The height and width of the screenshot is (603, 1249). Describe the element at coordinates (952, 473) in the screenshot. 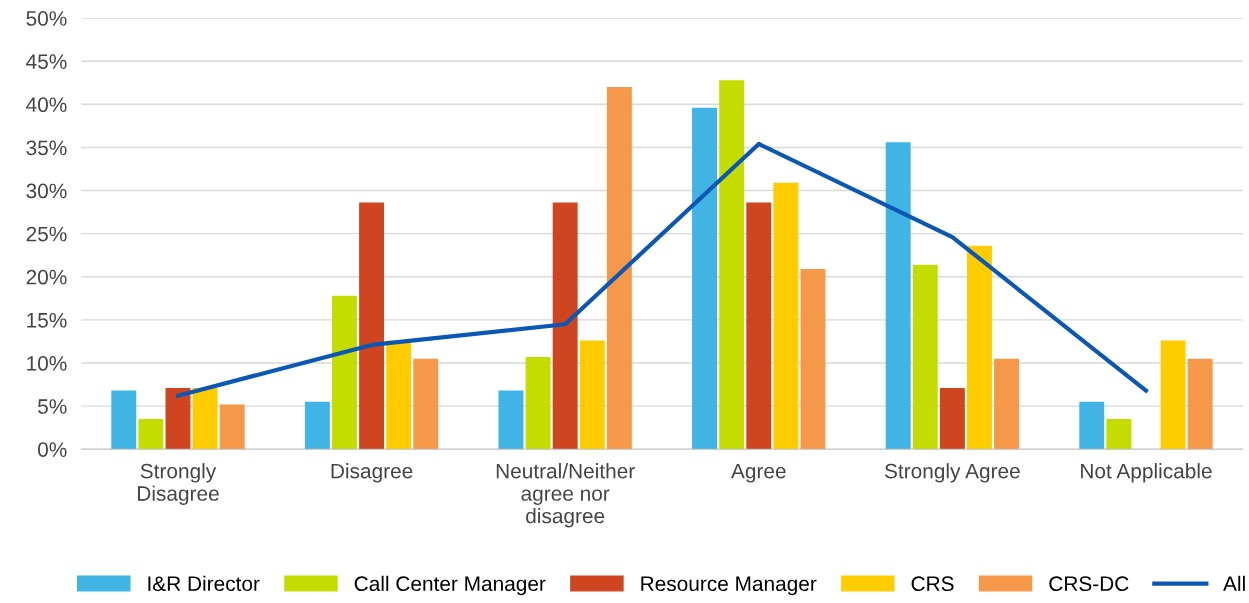

I see `x-tick-label: Strongly Agree` at that location.